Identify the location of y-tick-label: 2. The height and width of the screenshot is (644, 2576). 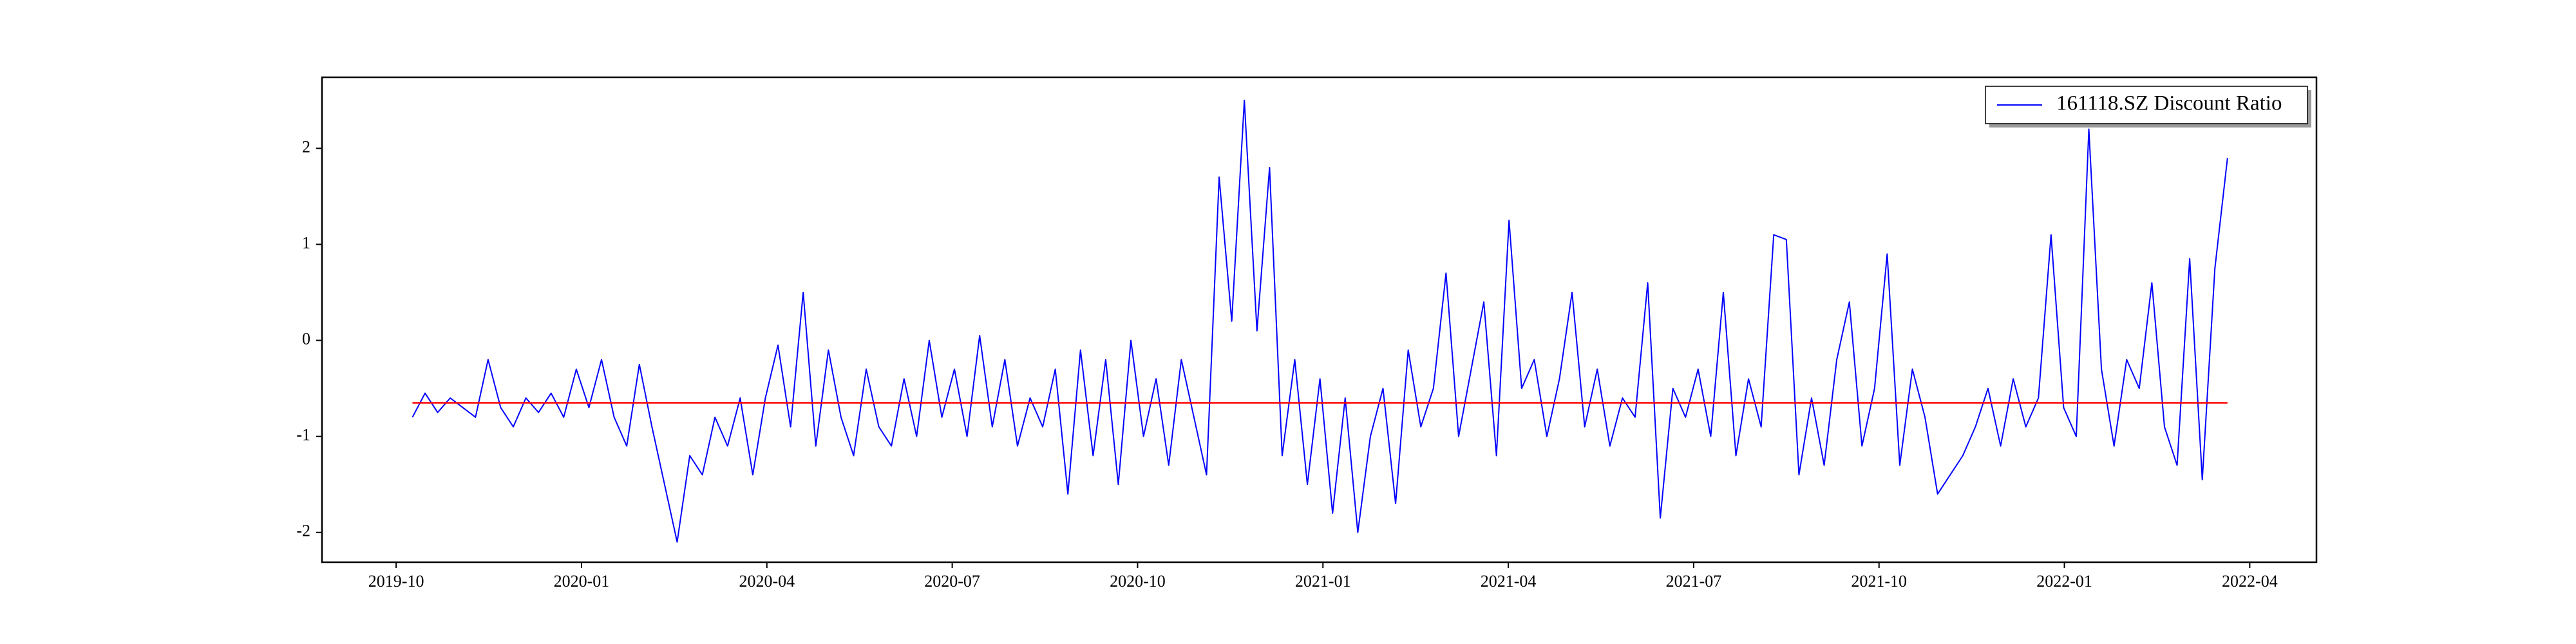
(306, 147).